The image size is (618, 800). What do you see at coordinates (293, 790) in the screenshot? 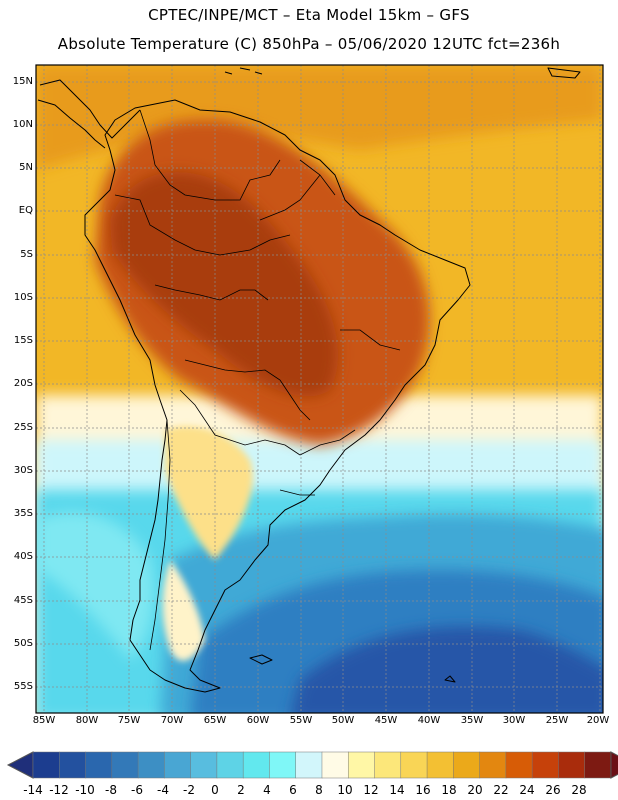
I see `colorbar-label: 6` at bounding box center [293, 790].